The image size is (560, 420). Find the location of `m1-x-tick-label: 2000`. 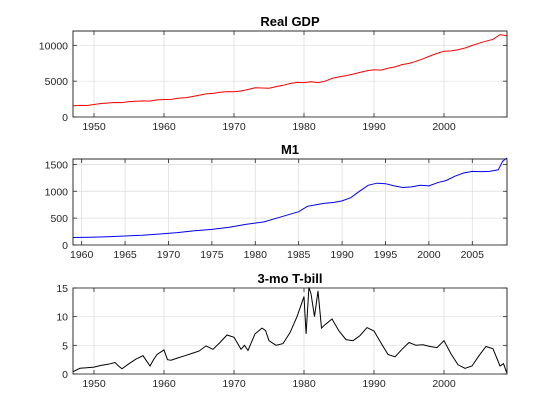

m1-x-tick-label: 2000 is located at coordinates (429, 255).